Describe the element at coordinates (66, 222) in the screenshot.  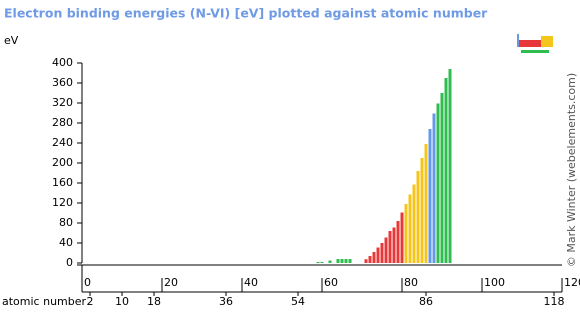
I see `y-tick-label: 80` at that location.